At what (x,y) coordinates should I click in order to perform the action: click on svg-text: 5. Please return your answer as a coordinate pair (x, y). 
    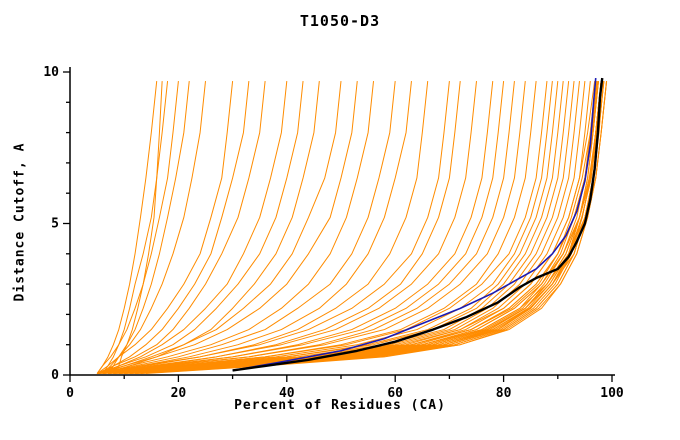
    Looking at the image, I should click on (55, 224).